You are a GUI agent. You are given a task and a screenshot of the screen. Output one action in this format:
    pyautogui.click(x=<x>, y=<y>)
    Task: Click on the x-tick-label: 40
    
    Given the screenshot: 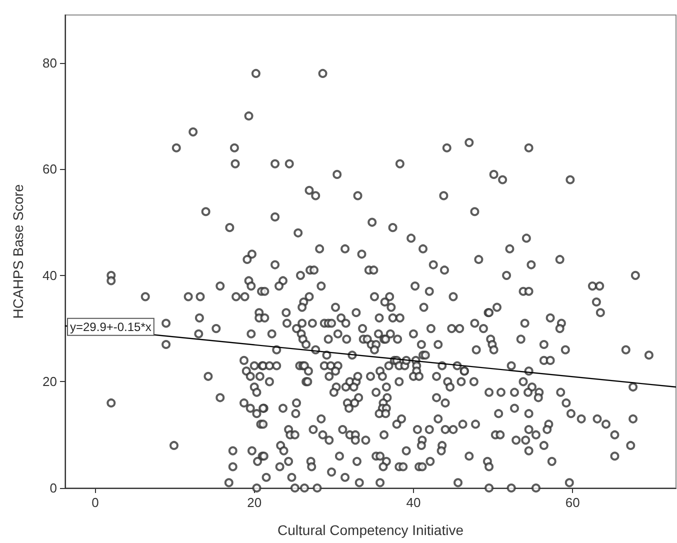 What is the action you would take?
    pyautogui.click(x=413, y=502)
    